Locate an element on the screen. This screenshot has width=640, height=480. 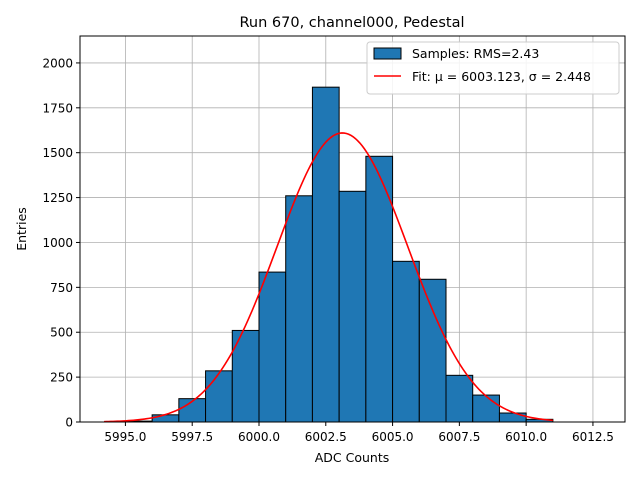
legend-fit-label: Fit: μ = 6003.123, σ = 2.448 is located at coordinates (501, 76).